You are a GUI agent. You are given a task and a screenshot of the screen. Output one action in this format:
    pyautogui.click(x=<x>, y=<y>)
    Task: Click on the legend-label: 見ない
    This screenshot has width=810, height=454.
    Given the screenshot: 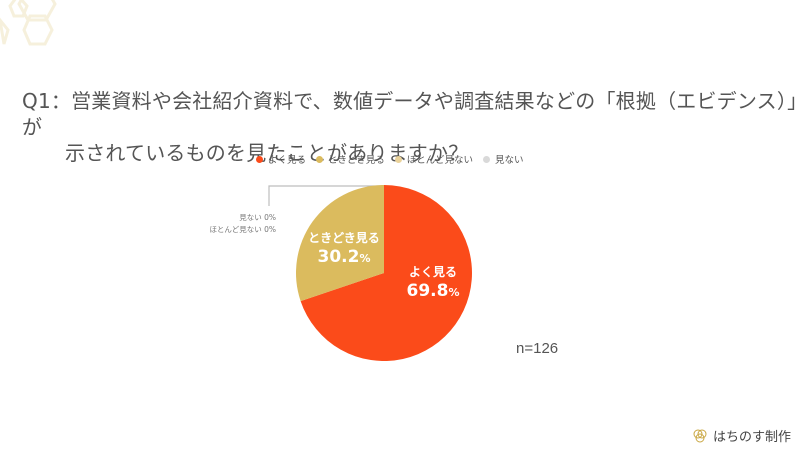 What is the action you would take?
    pyautogui.click(x=509, y=160)
    